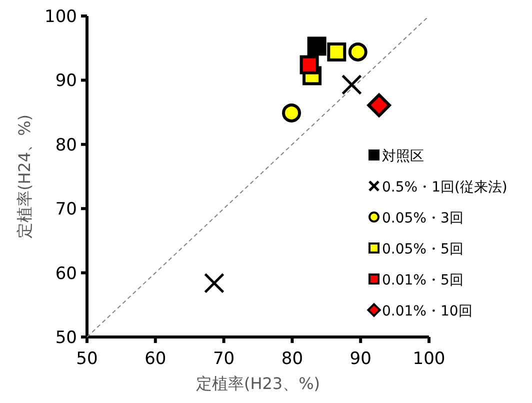  I want to click on y-tick-label: 80, so click(66, 145).